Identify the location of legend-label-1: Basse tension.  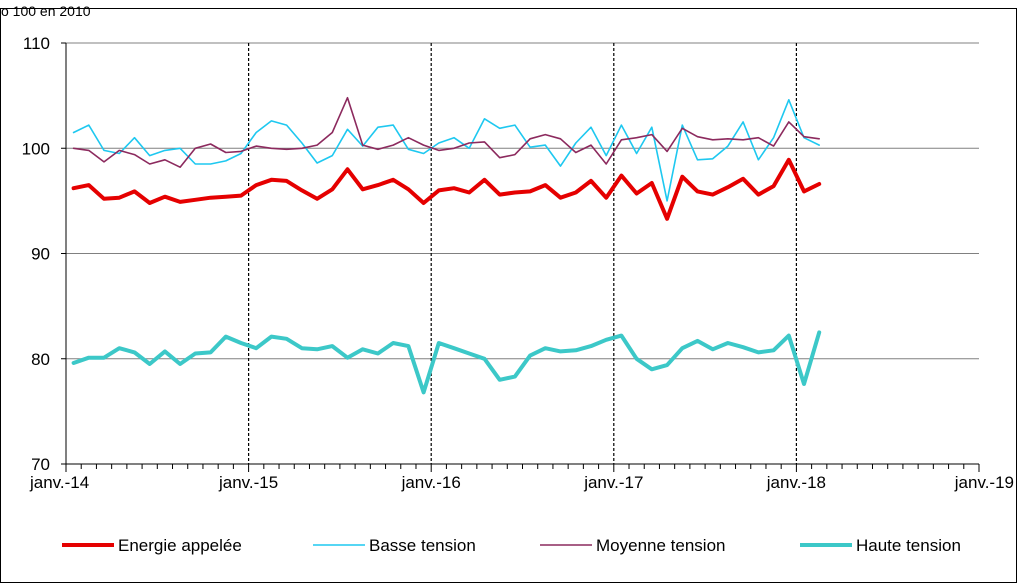
(422, 545).